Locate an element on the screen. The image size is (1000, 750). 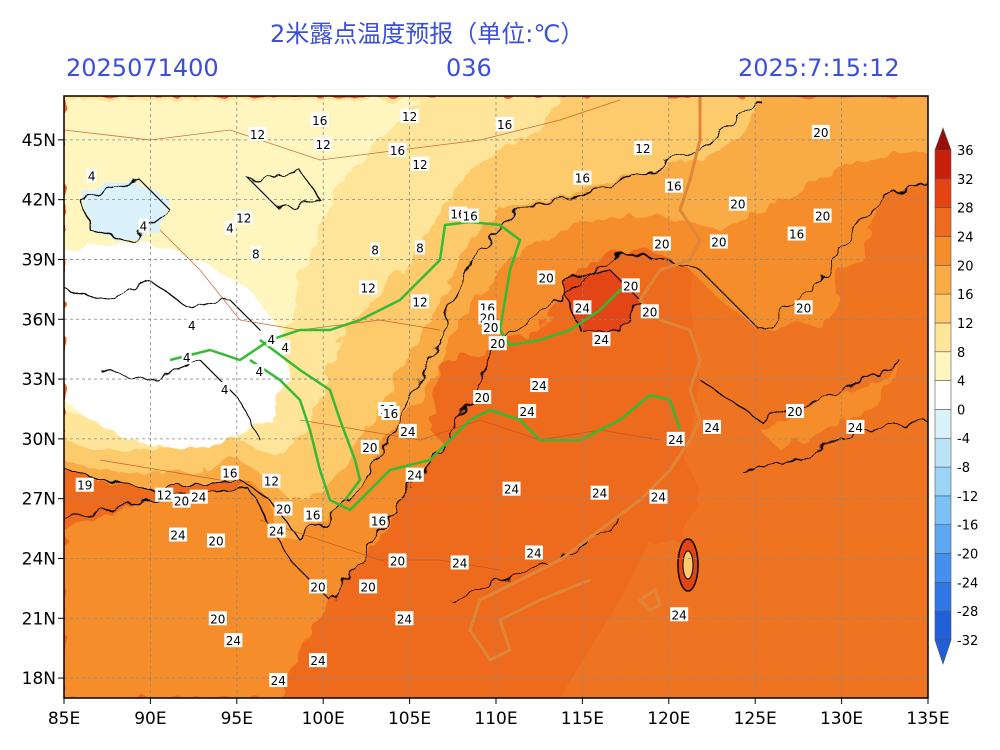
lat-tick-label: 30N is located at coordinates (39, 440).